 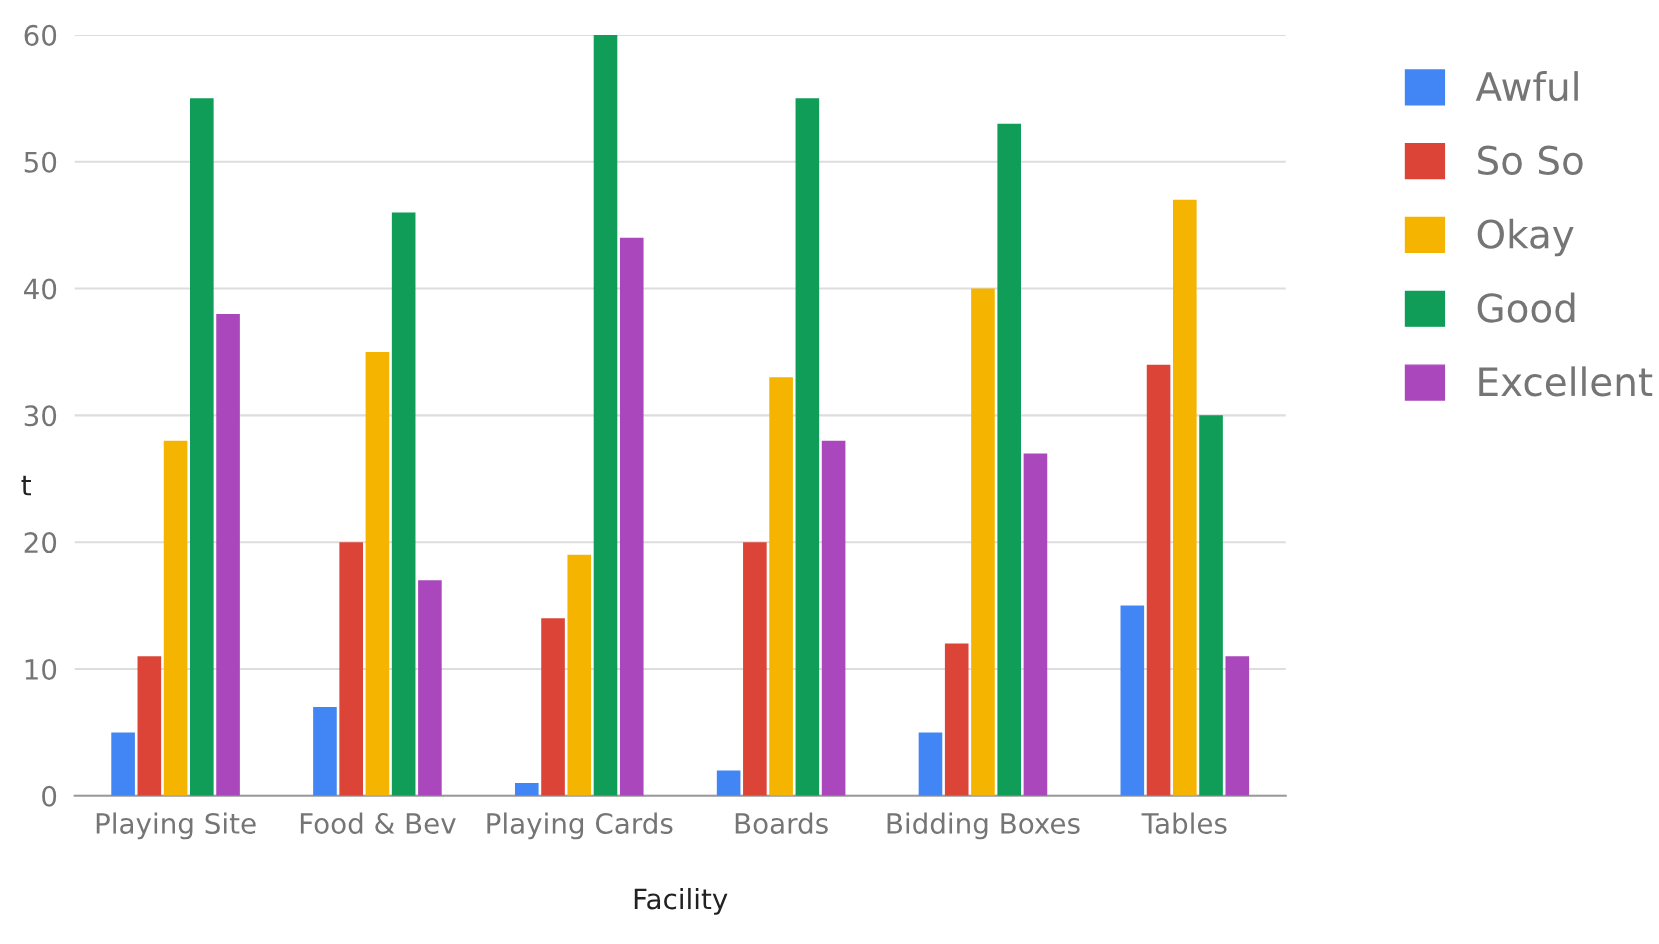 I want to click on x-tick-label: Food & Bev, so click(x=378, y=823).